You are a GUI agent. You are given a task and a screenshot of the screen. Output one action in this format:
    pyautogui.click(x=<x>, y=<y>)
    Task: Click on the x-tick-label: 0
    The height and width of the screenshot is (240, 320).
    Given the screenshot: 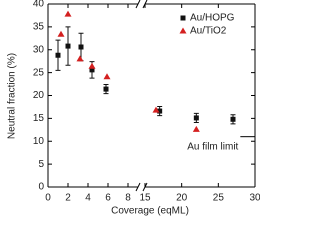 What is the action you would take?
    pyautogui.click(x=48, y=198)
    